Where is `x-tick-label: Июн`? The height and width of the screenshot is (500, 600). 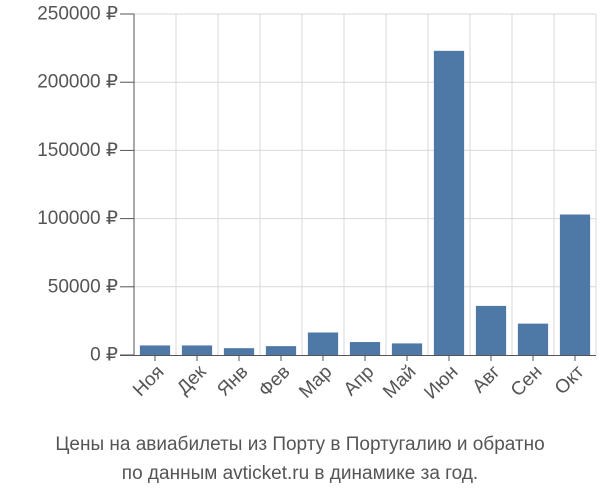
x-tick-label: Июн is located at coordinates (441, 383).